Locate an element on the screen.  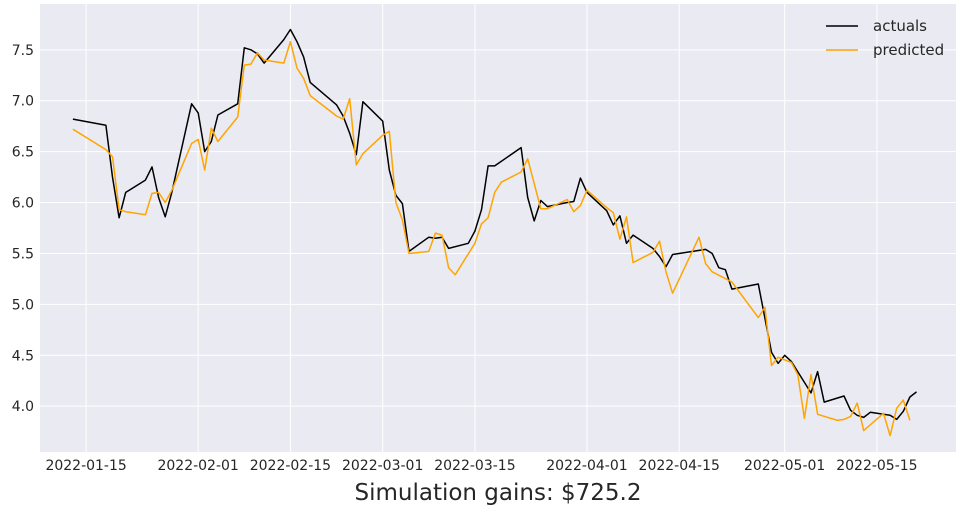
legend: actuals predicted is located at coordinates (885, 38).